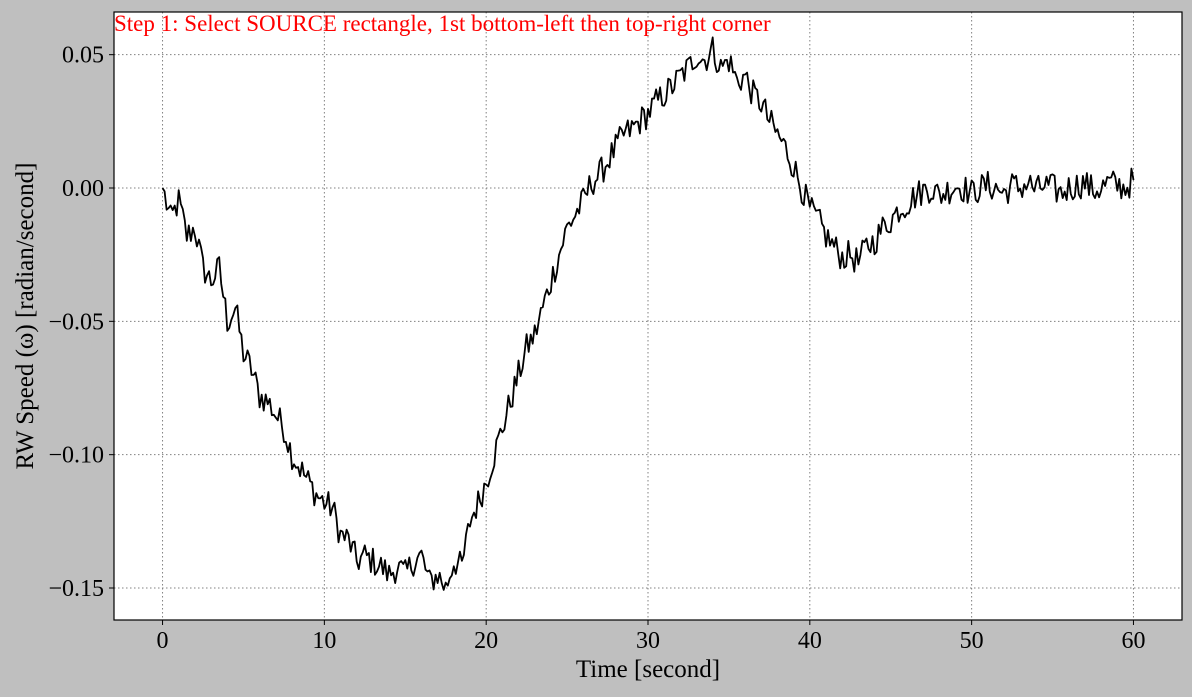 The height and width of the screenshot is (697, 1192). Describe the element at coordinates (76, 589) in the screenshot. I see `y-tick-label: −0.15` at that location.